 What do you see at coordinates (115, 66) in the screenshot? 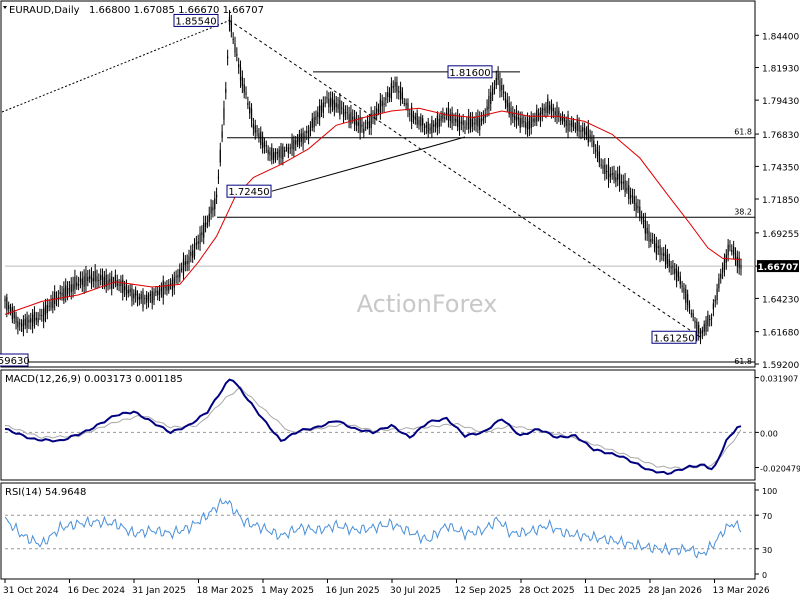
I see `trend-line-dashed` at bounding box center [115, 66].